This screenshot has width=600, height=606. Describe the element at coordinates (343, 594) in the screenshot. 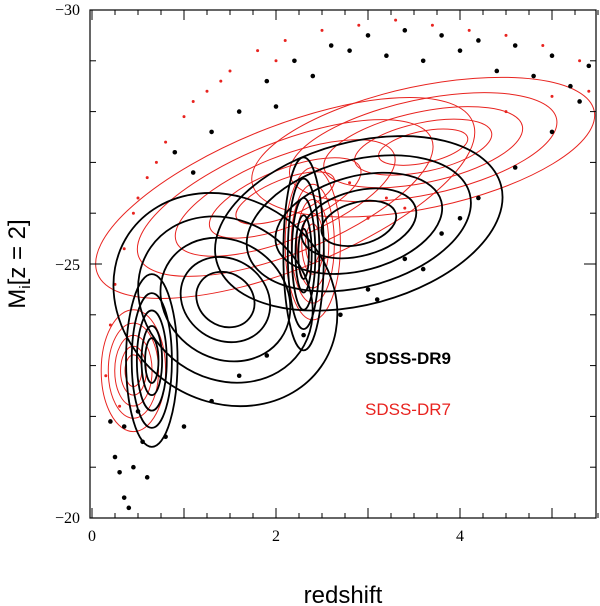

I see `x-axis-title: redshift` at that location.